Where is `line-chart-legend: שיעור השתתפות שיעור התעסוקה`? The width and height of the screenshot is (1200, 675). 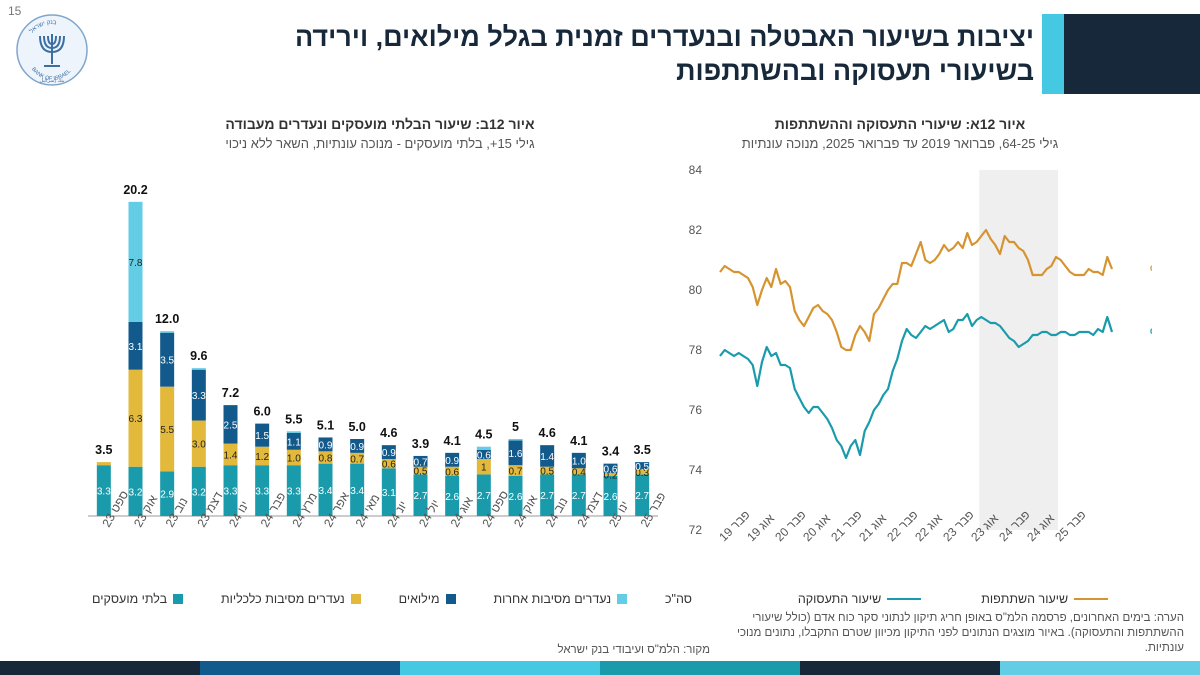 line-chart-legend: שיעור השתתפות שיעור התעסוקה is located at coordinates (953, 599).